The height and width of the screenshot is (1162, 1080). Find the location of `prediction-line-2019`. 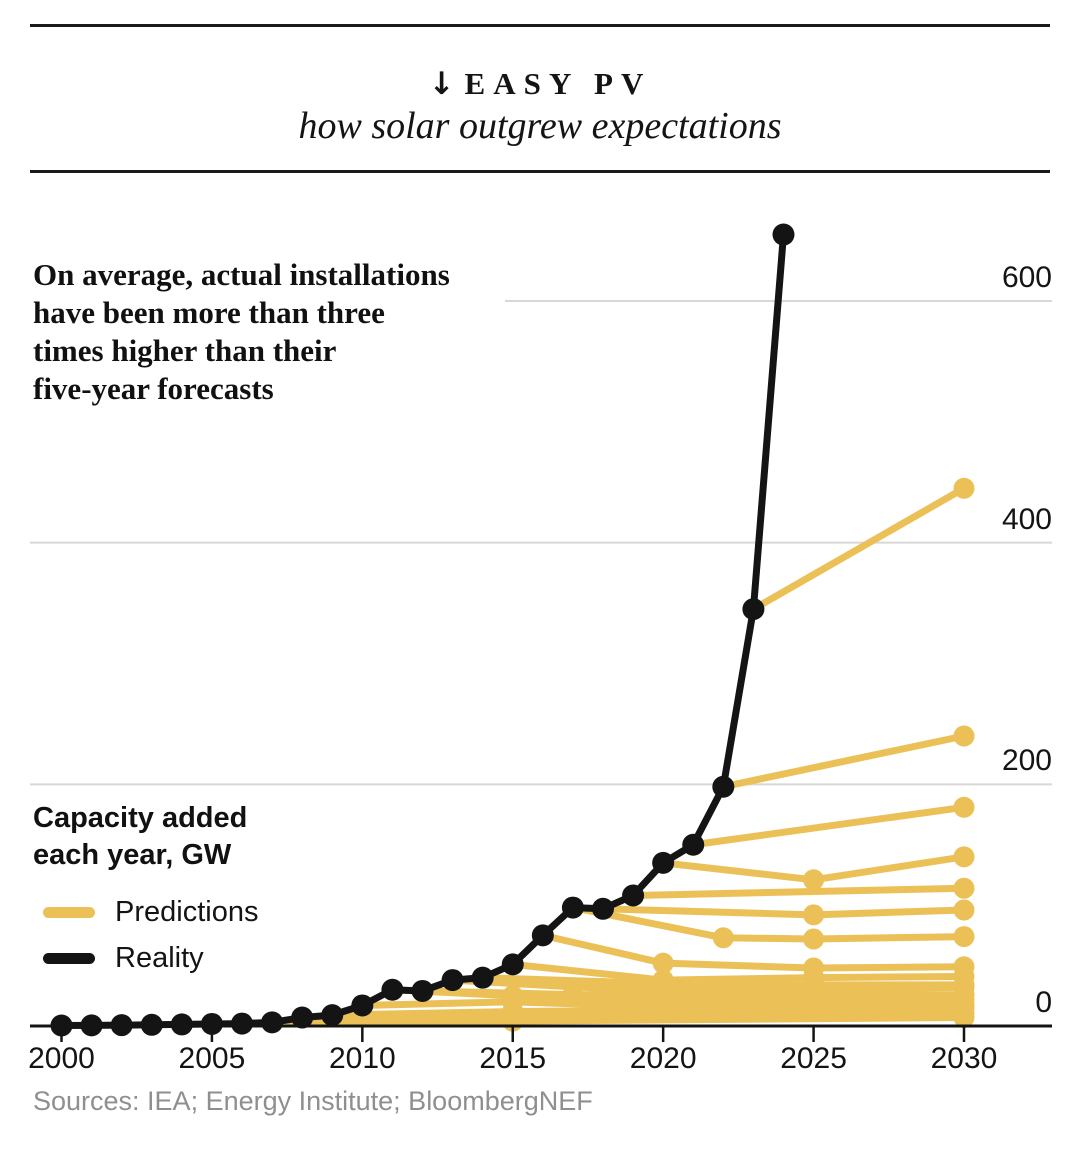

prediction-line-2019 is located at coordinates (798, 892).